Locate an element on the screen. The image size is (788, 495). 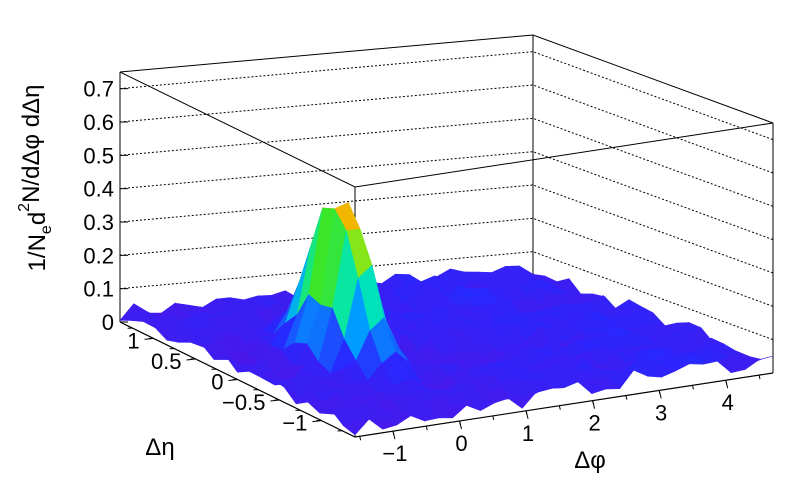
z-tick-label: 0.2 is located at coordinates (98, 255).